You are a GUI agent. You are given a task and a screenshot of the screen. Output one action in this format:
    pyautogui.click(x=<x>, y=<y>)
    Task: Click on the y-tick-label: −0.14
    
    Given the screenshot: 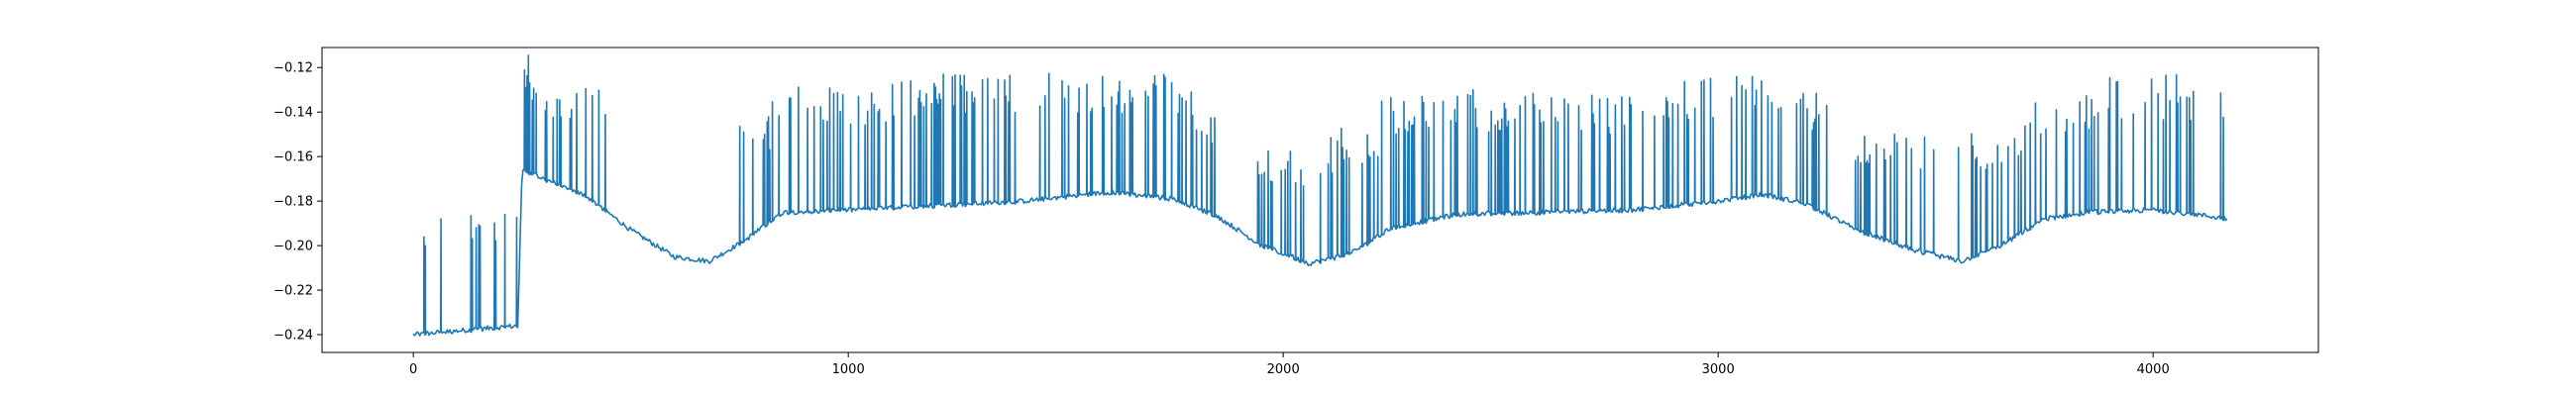 What is the action you would take?
    pyautogui.click(x=293, y=113)
    